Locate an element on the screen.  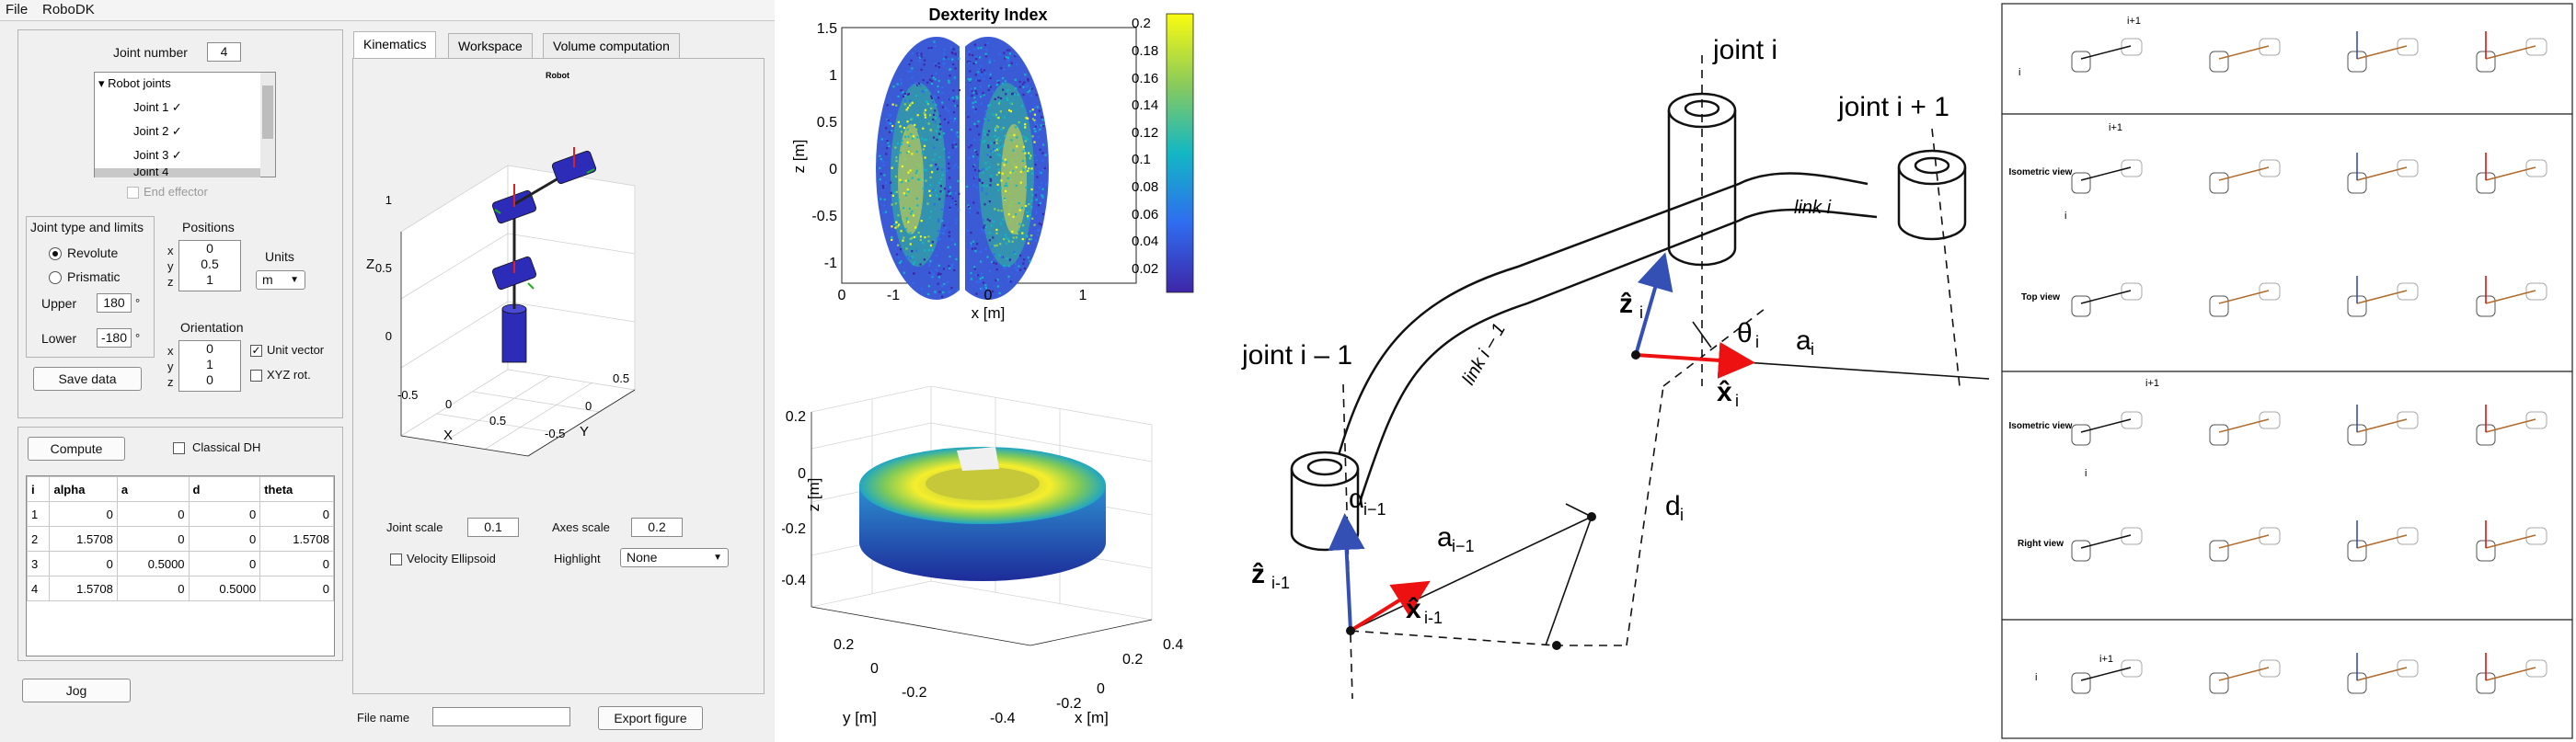
velocity-ellipsoid-checkbox is located at coordinates (396, 559).